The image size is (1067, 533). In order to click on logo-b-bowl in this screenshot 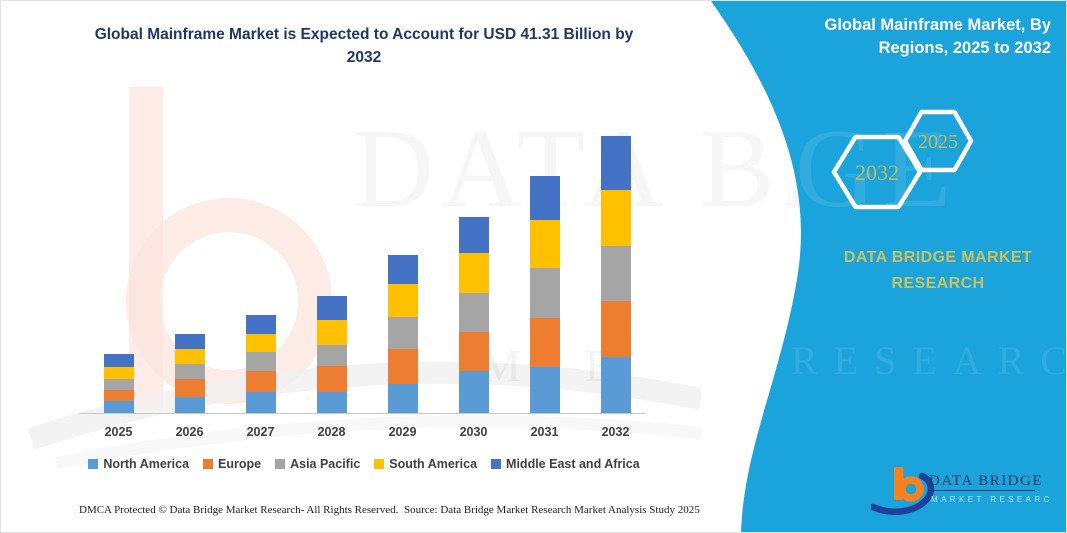, I will do `click(911, 489)`.